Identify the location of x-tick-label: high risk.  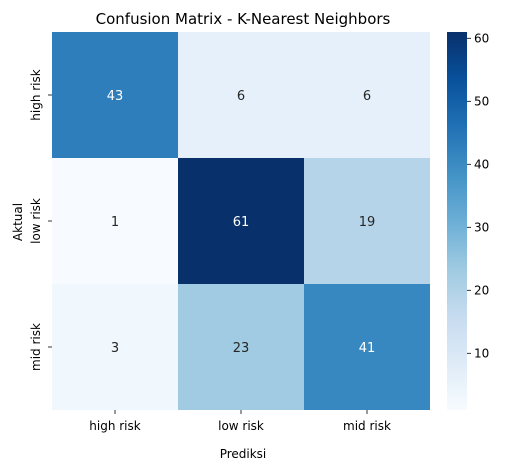
(114, 426).